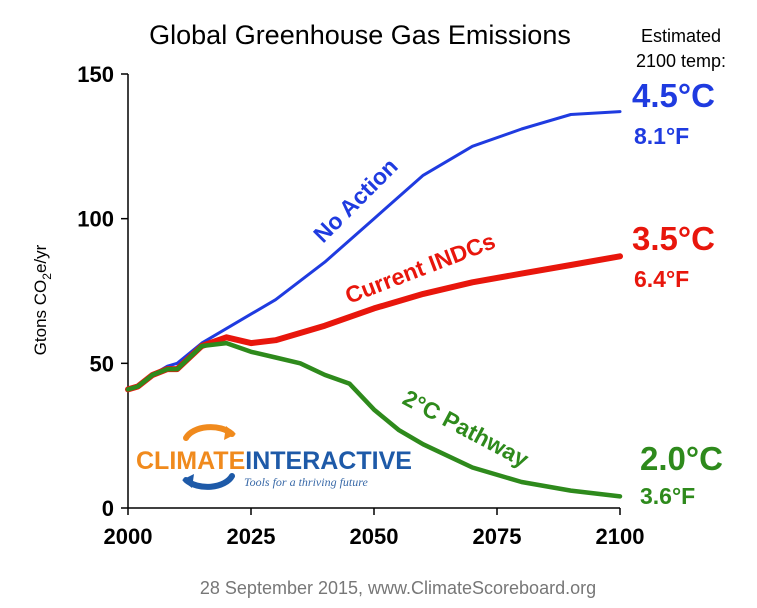 This screenshot has width=757, height=608. I want to click on y-tick-label: 150, so click(95, 74).